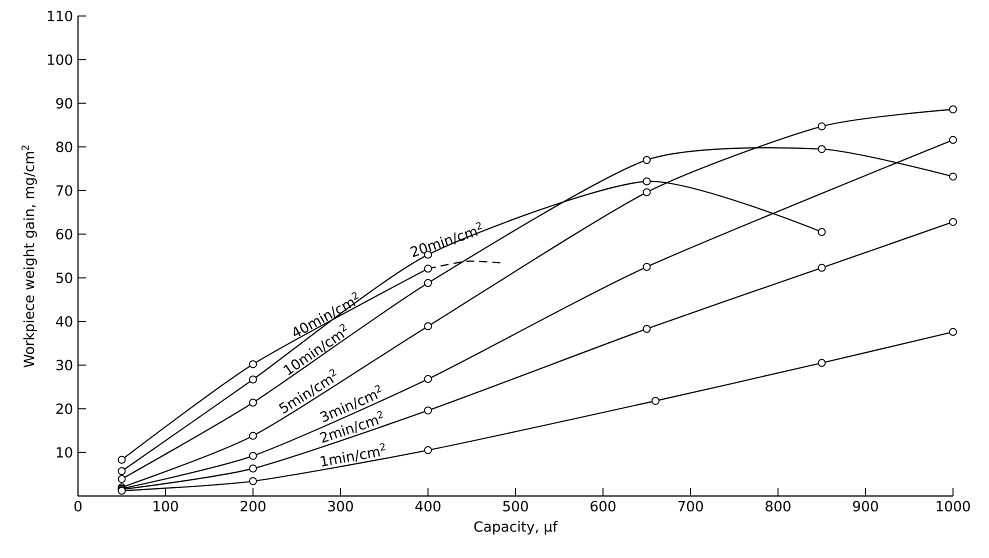 Image resolution: width=989 pixels, height=558 pixels. What do you see at coordinates (427, 506) in the screenshot?
I see `x-tick-label: 400` at bounding box center [427, 506].